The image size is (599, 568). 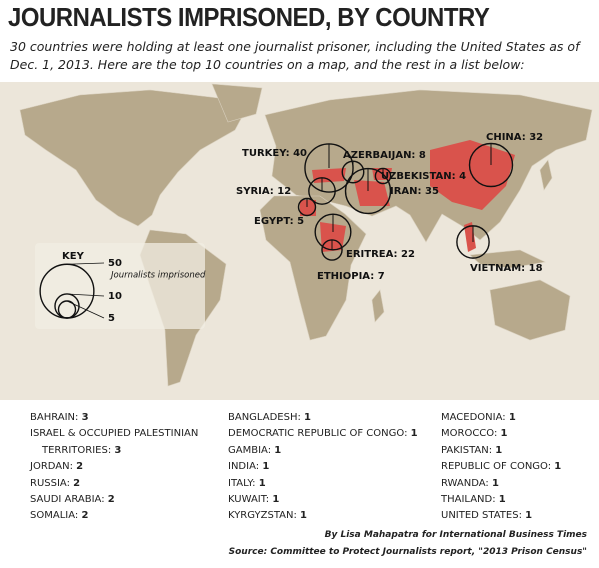 What do you see at coordinates (372, 254) in the screenshot?
I see `country-name: ERITREA:` at bounding box center [372, 254].